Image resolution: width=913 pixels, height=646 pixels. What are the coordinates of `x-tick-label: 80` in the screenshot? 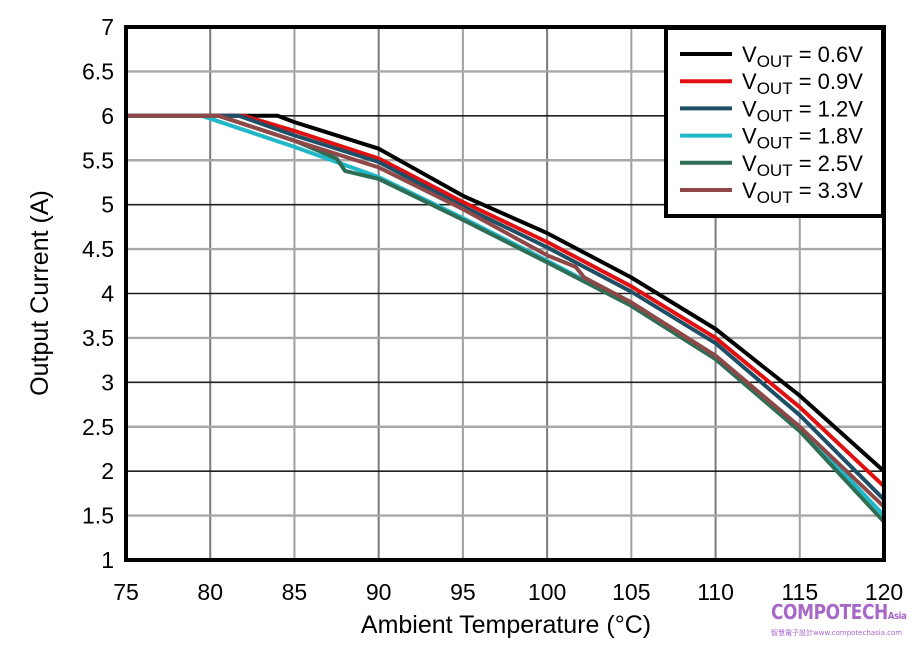 It's located at (210, 592).